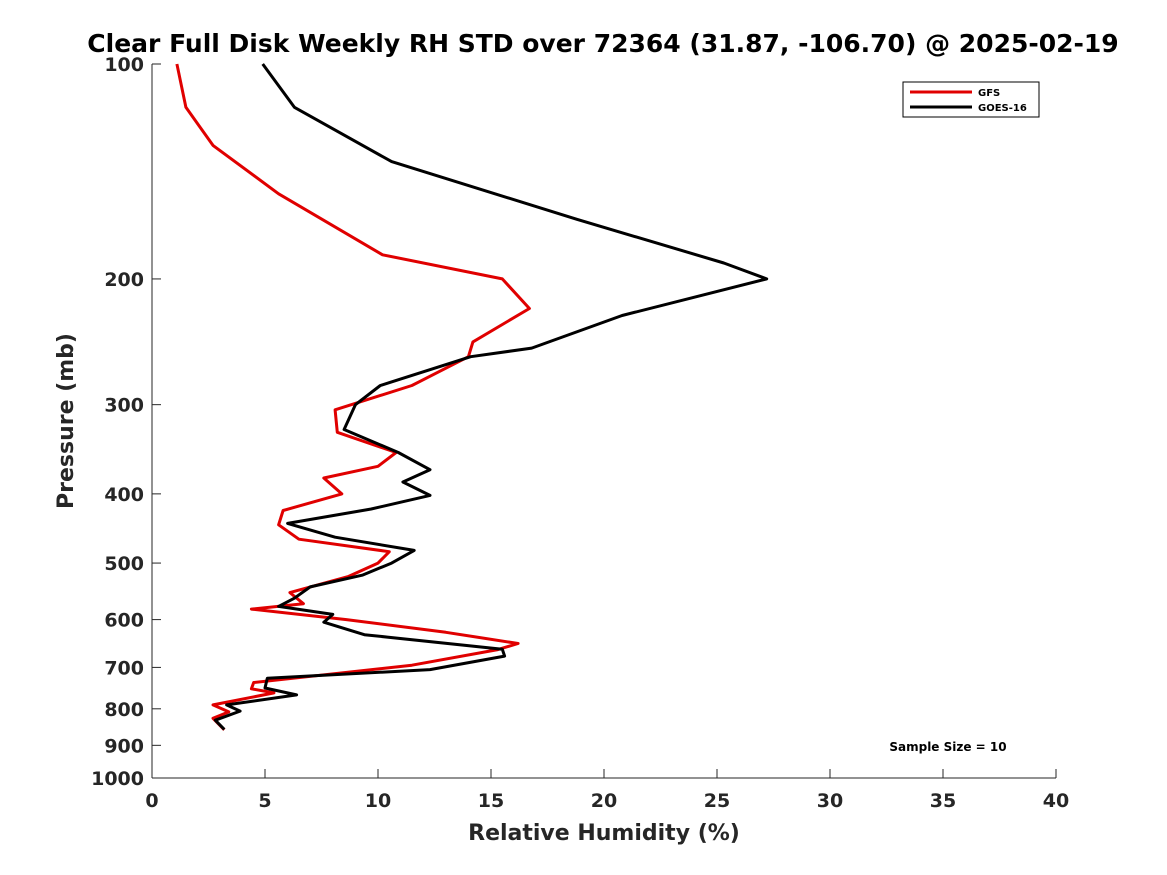 The image size is (1167, 875). What do you see at coordinates (604, 833) in the screenshot?
I see `x-axis-label: Relative Humidity (%)` at bounding box center [604, 833].